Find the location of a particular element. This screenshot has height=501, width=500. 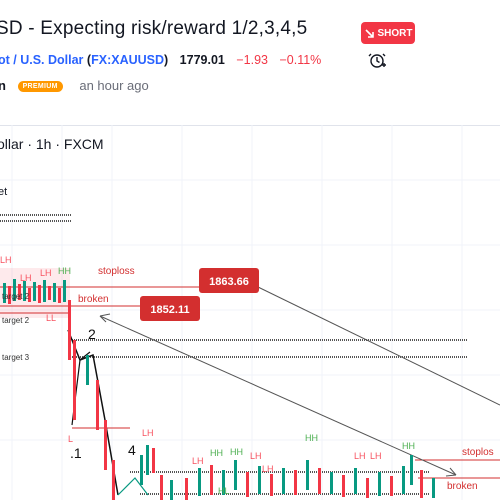

symbol-code-close: ) is located at coordinates (166, 60).